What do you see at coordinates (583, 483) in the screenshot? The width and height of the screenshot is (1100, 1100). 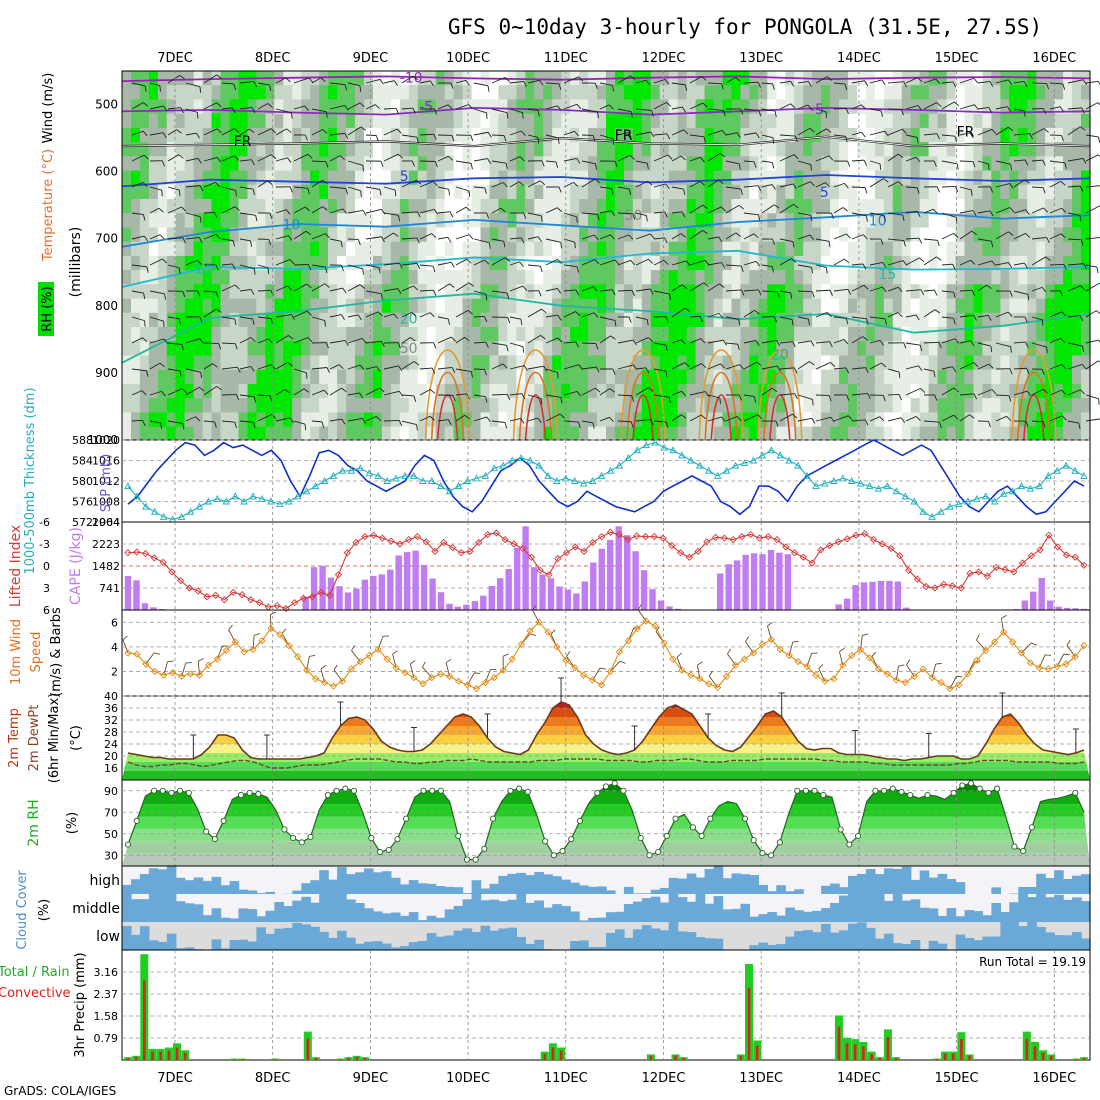 I see `slp-point` at bounding box center [583, 483].